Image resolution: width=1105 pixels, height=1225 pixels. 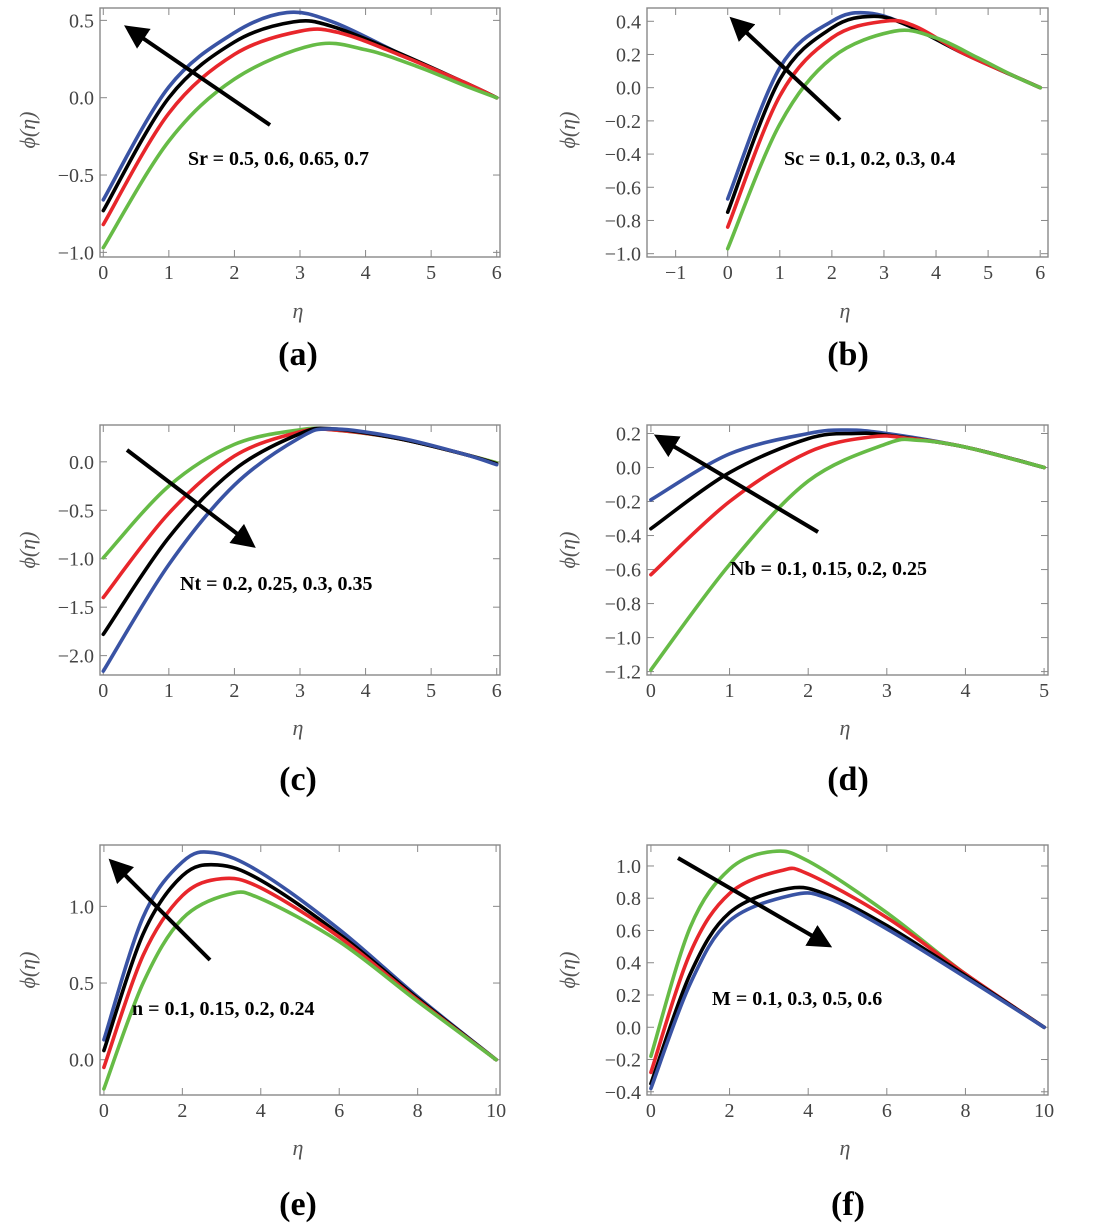 I want to click on y-tick-label: 0.6, so click(x=628, y=931).